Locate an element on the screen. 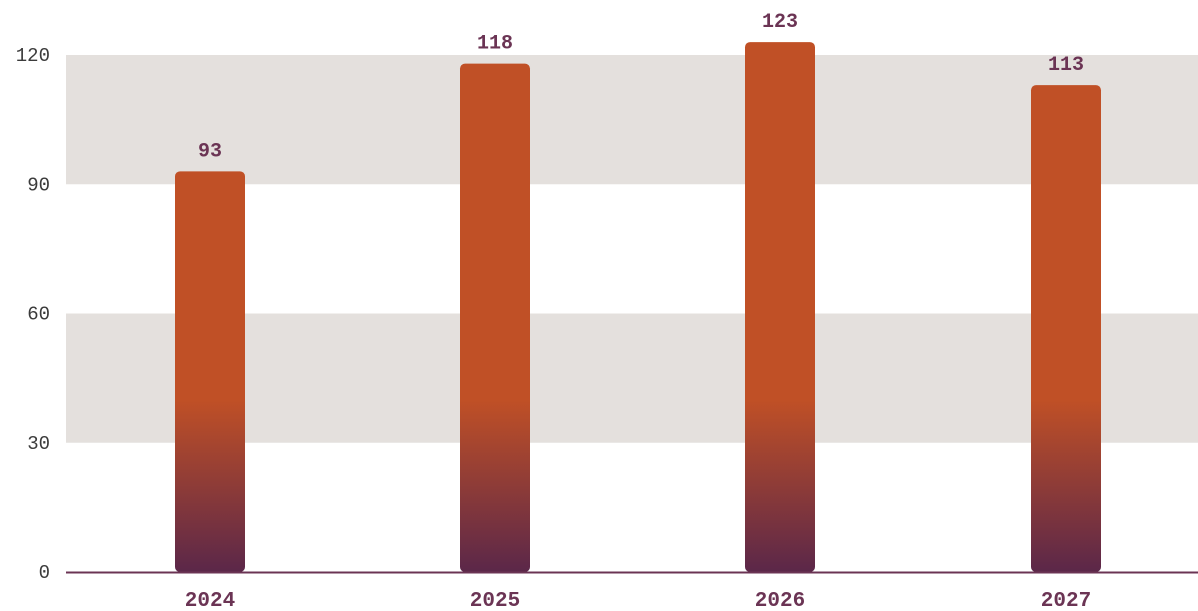  x-tick-label-2027: 2027 is located at coordinates (1066, 600).